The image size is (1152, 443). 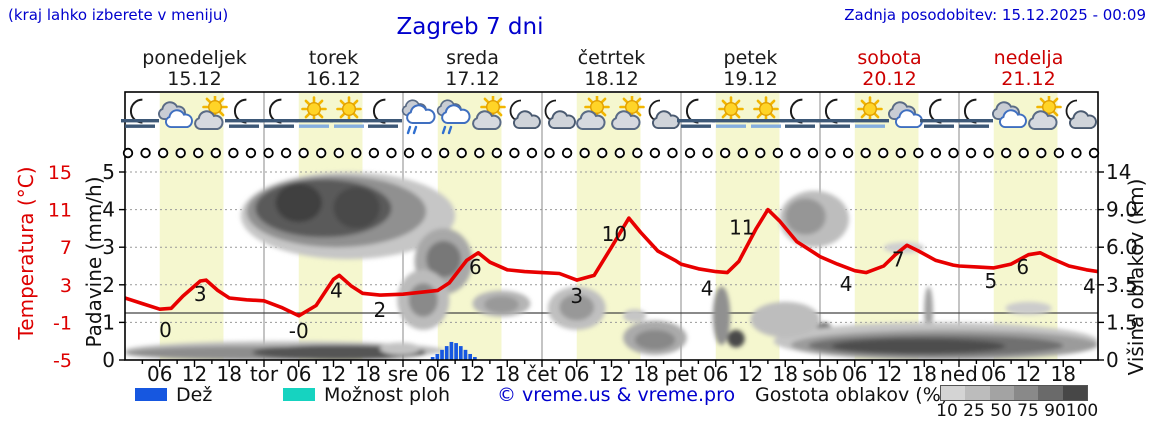 What do you see at coordinates (819, 374) in the screenshot?
I see `x-axis-label: sob` at bounding box center [819, 374].